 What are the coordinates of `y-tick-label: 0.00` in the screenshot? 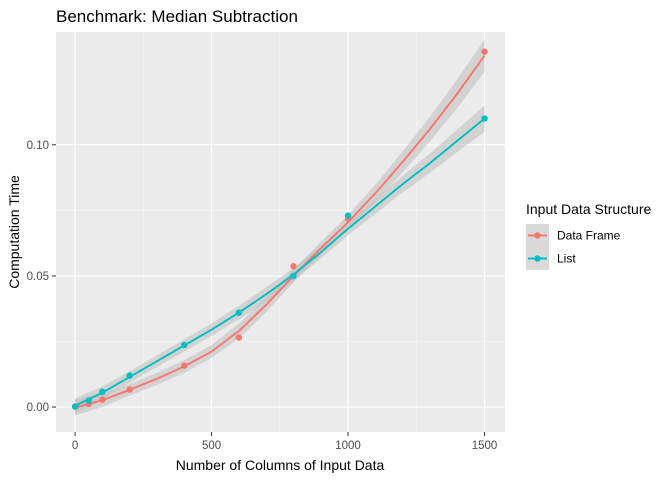 It's located at (38, 408).